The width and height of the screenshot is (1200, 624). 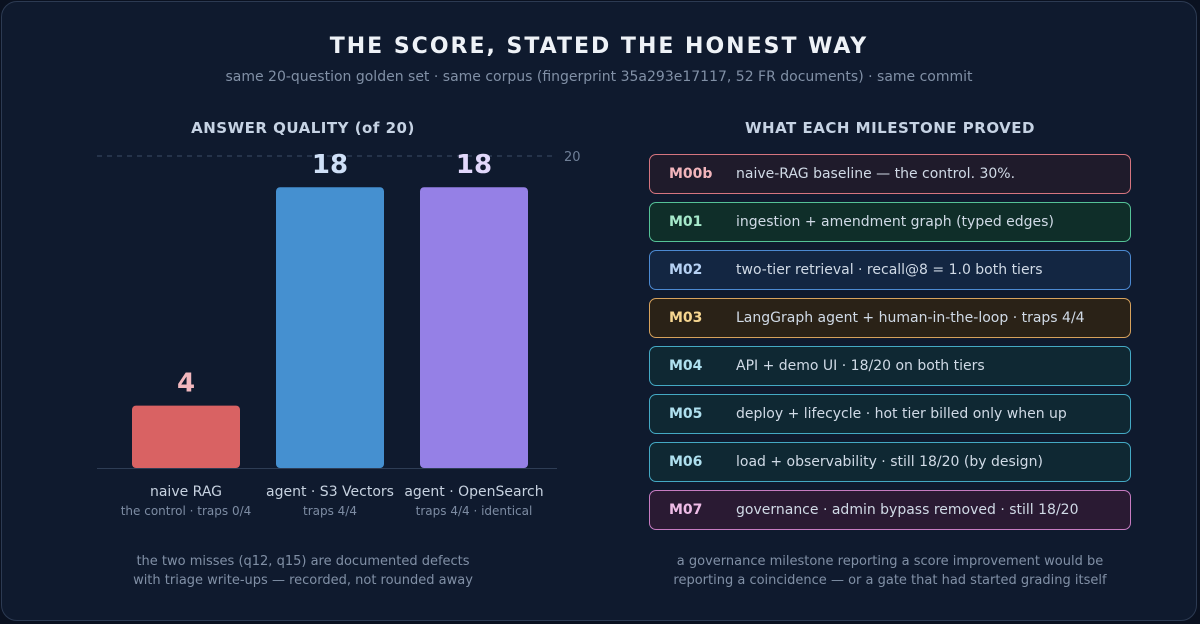 I want to click on milestone-description: naive-RAG baseline — the control. 30%., so click(x=876, y=174).